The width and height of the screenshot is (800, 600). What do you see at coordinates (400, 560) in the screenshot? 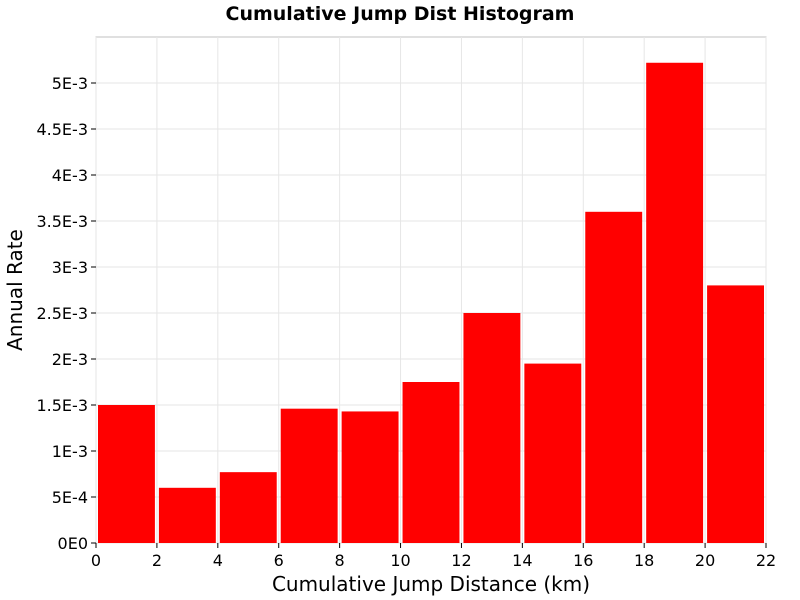
I see `x-tick-label: 10` at bounding box center [400, 560].